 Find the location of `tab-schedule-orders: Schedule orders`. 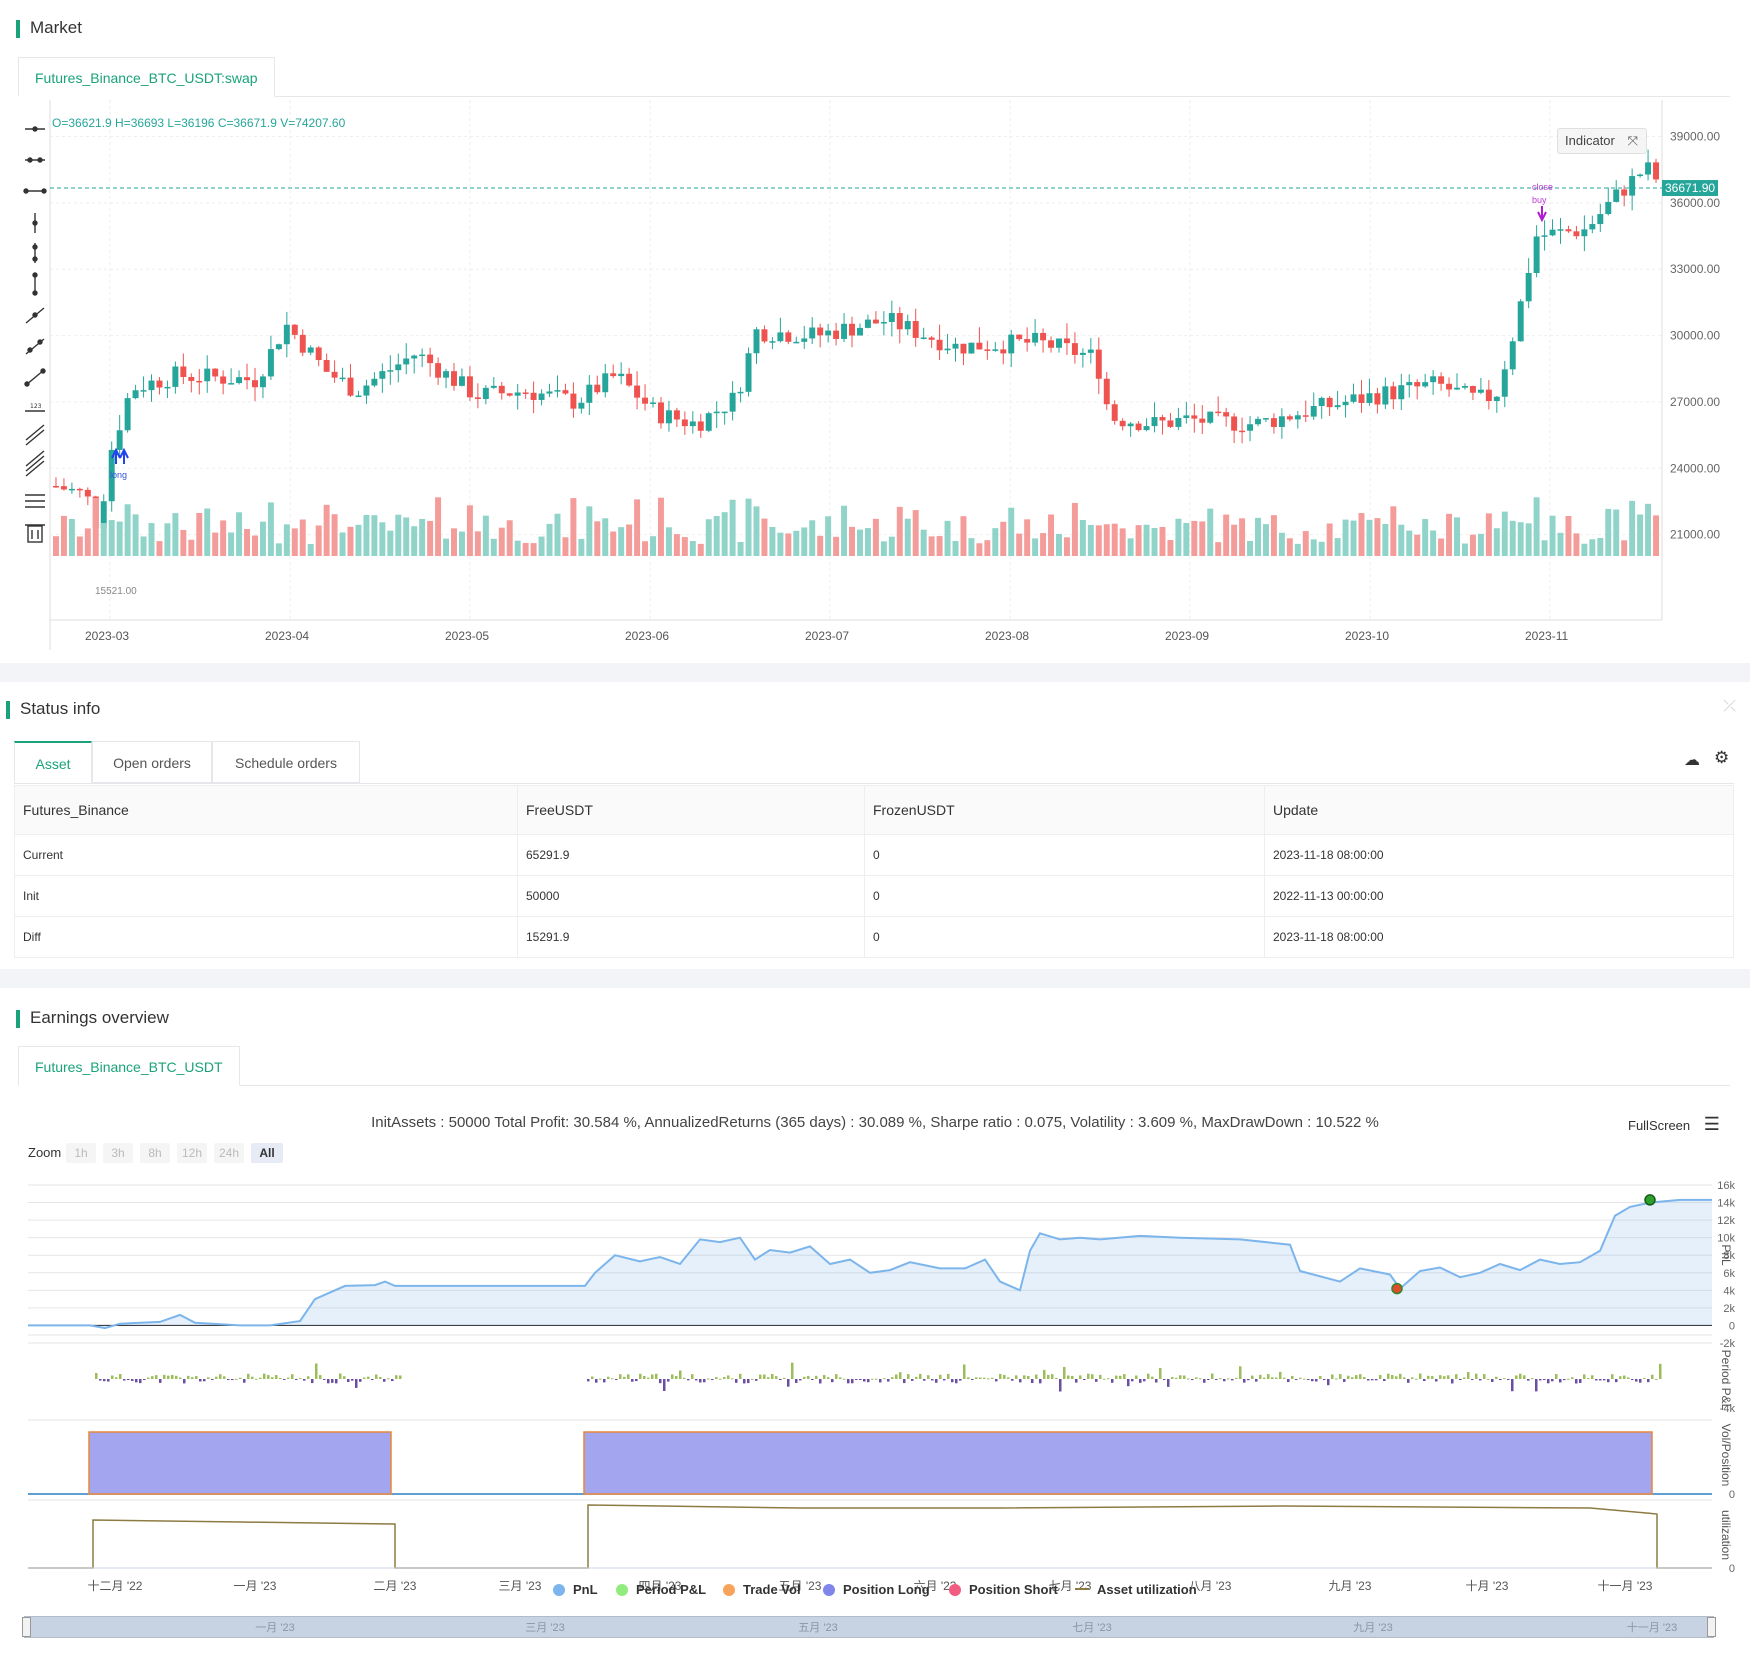

tab-schedule-orders: Schedule orders is located at coordinates (286, 762).